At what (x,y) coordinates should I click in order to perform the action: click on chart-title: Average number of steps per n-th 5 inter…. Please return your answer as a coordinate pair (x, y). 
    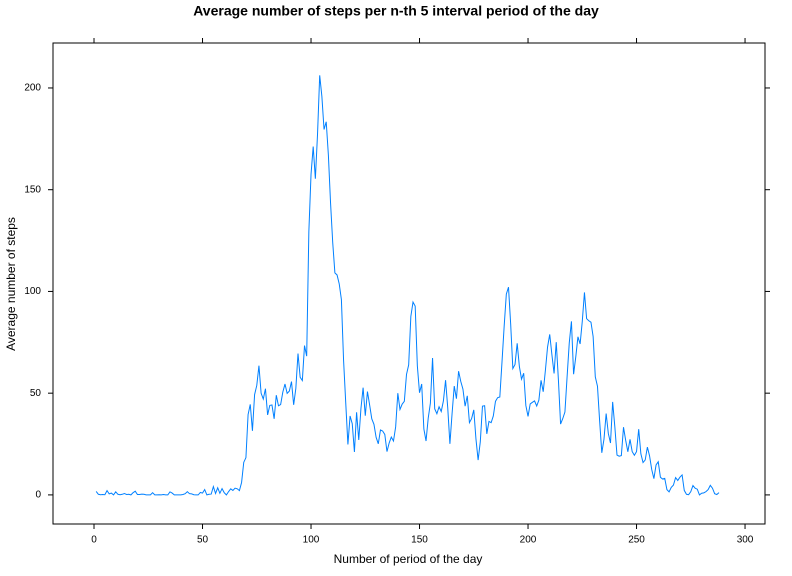
    Looking at the image, I should click on (396, 11).